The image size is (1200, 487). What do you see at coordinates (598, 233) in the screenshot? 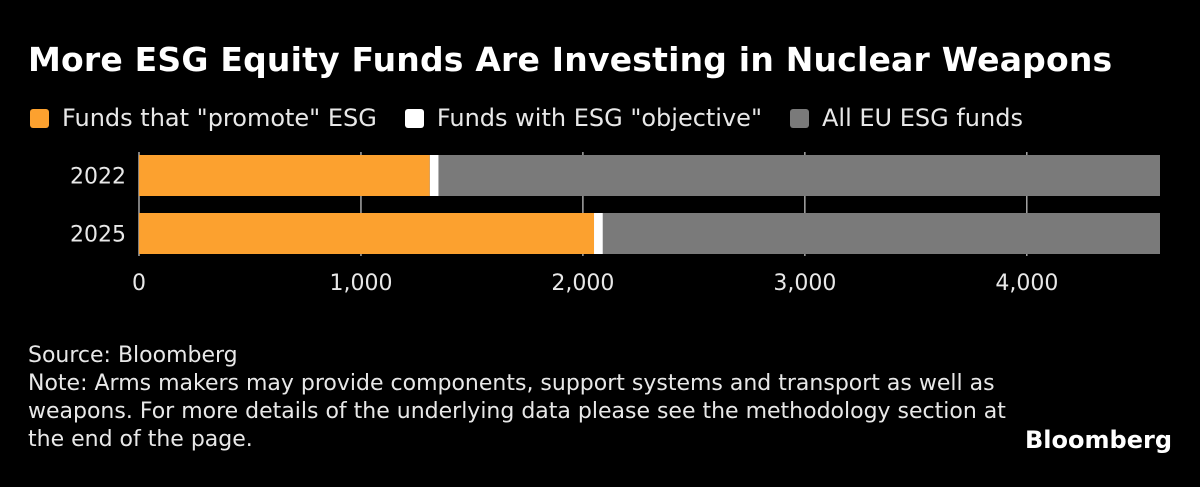
I see `bar-2025-objective` at bounding box center [598, 233].